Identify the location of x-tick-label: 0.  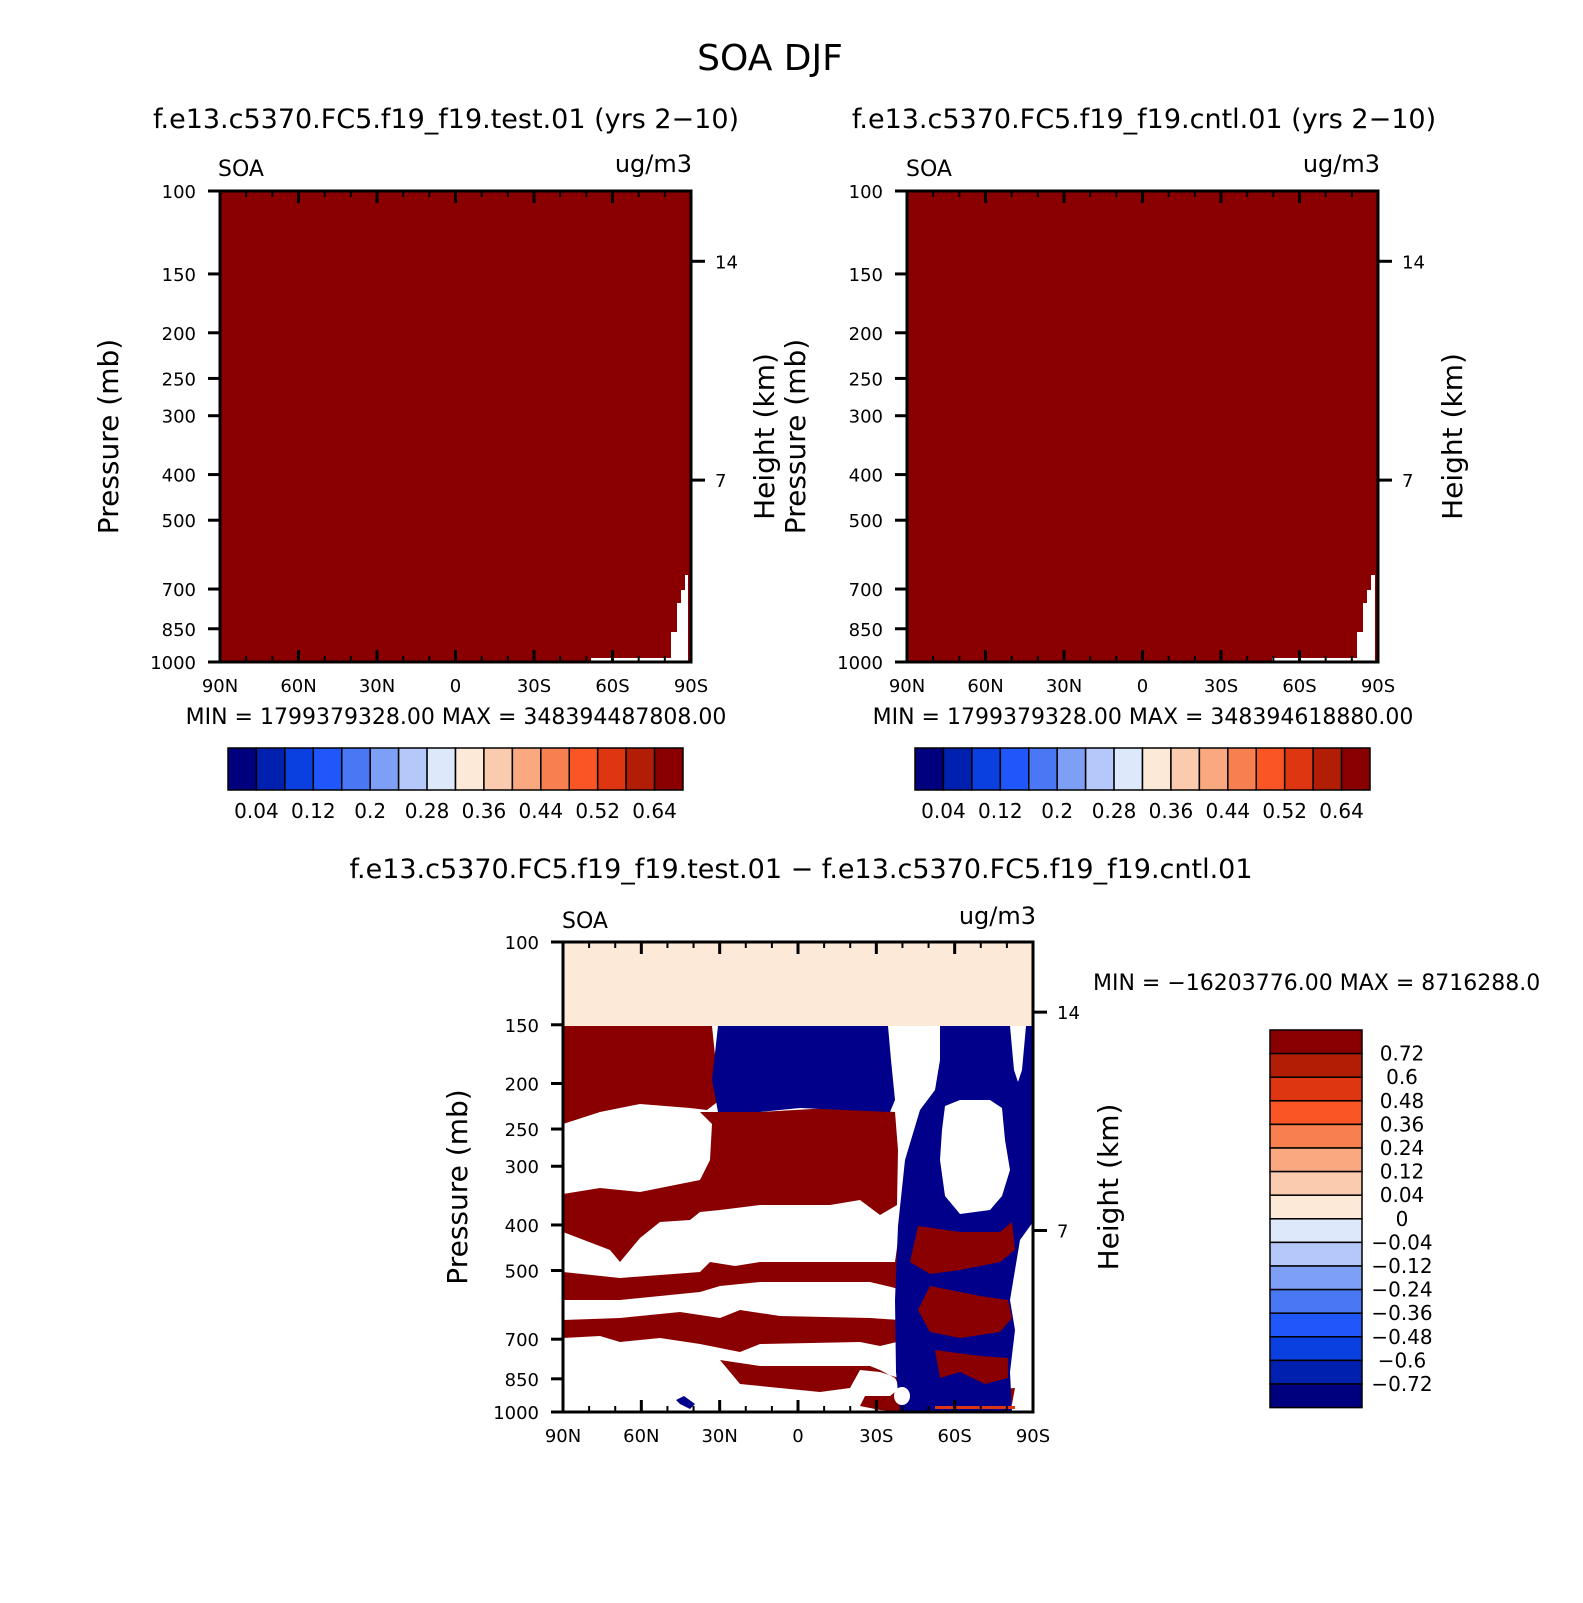
(1142, 686).